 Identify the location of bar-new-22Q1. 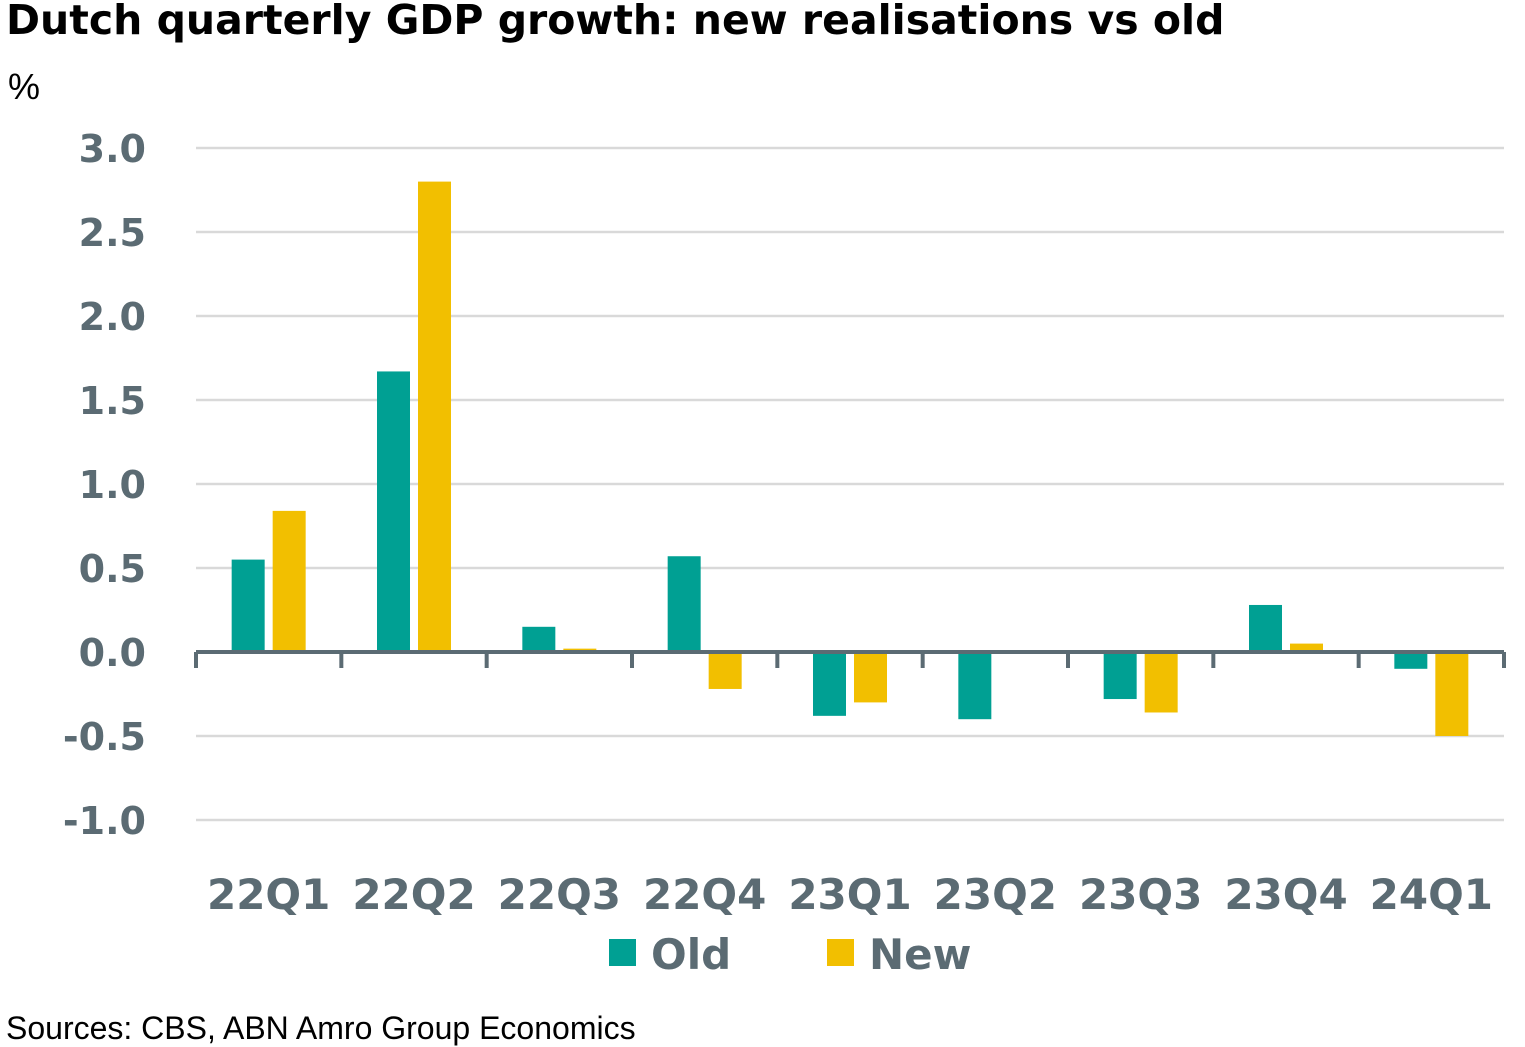
(289, 581).